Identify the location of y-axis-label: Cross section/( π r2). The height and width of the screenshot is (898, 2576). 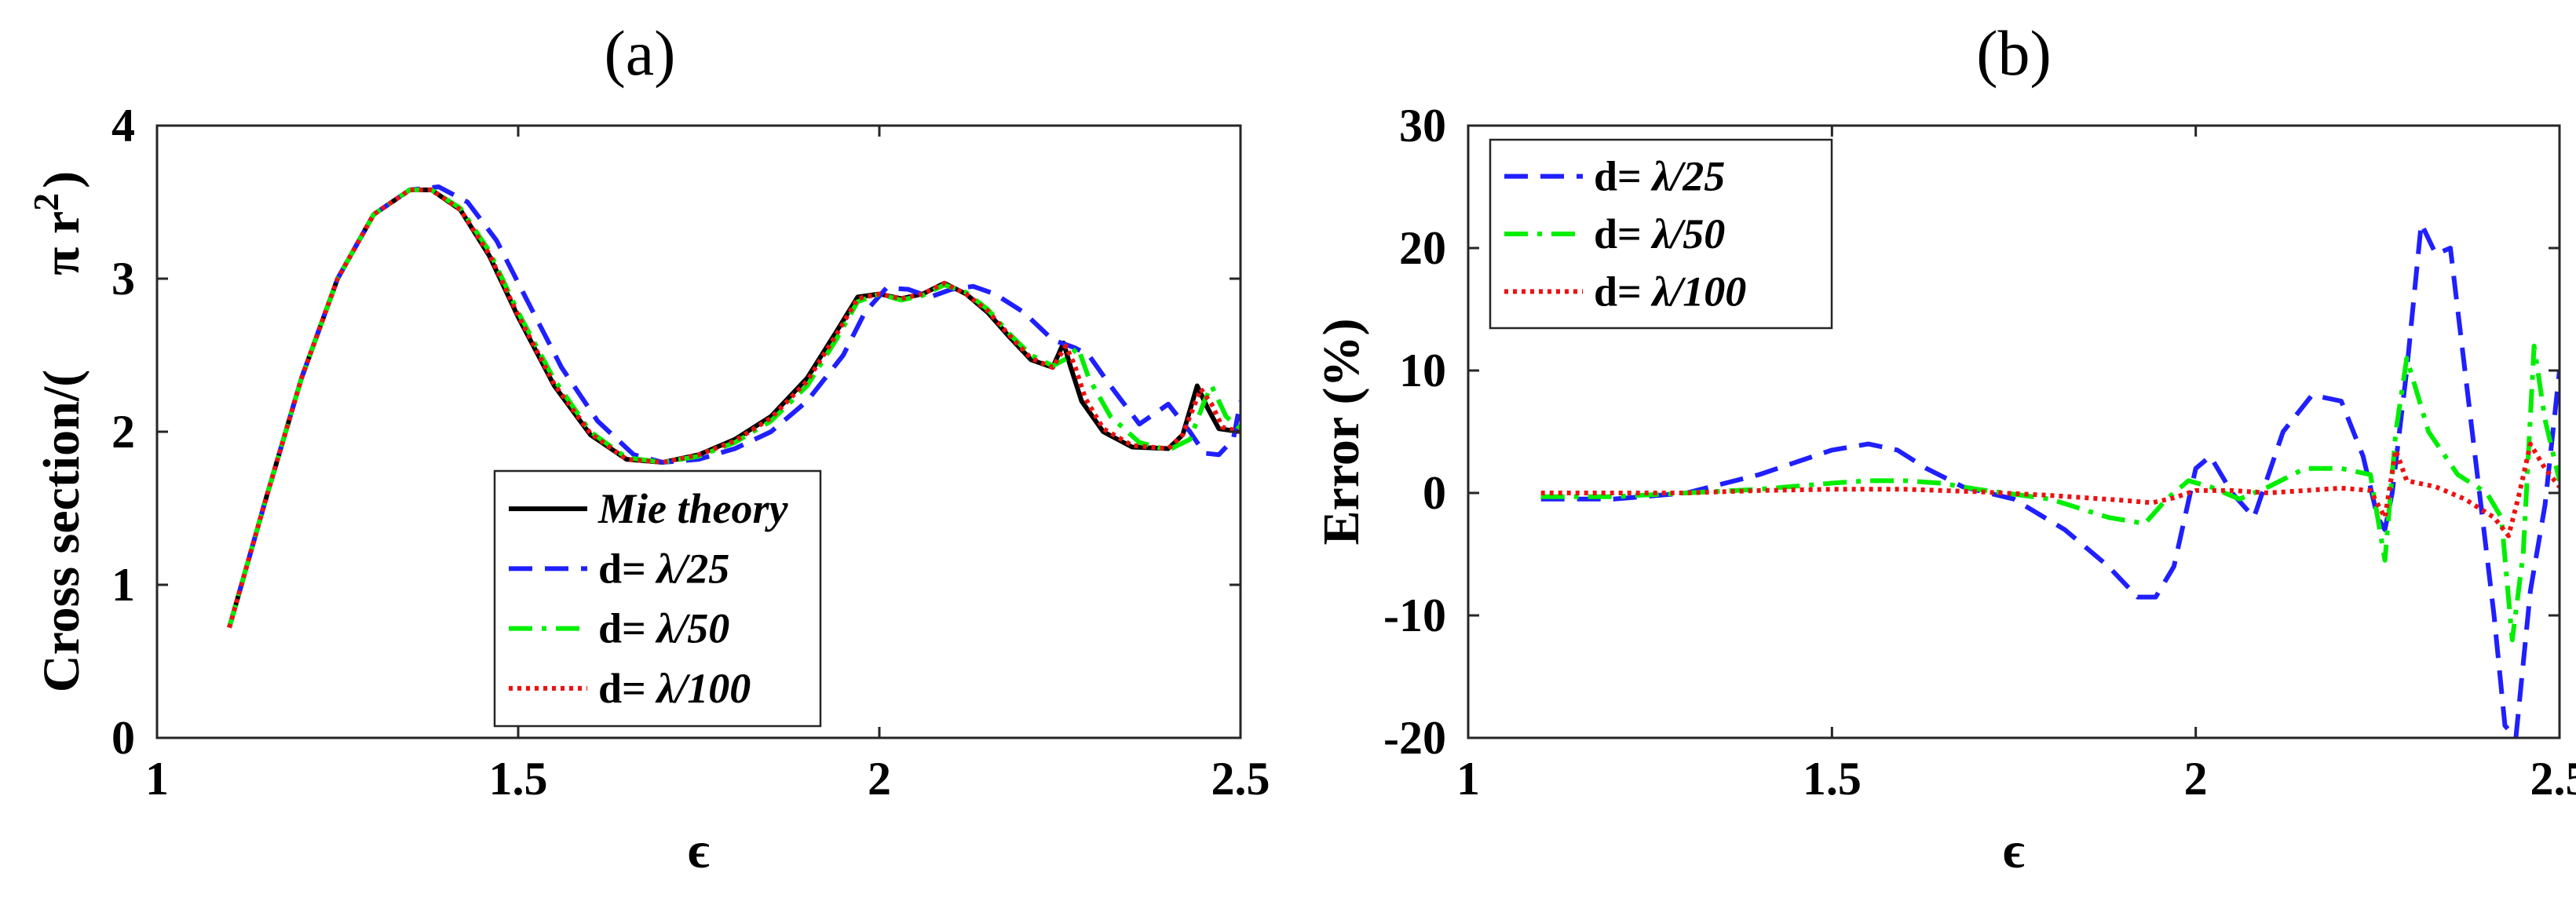
(58, 432).